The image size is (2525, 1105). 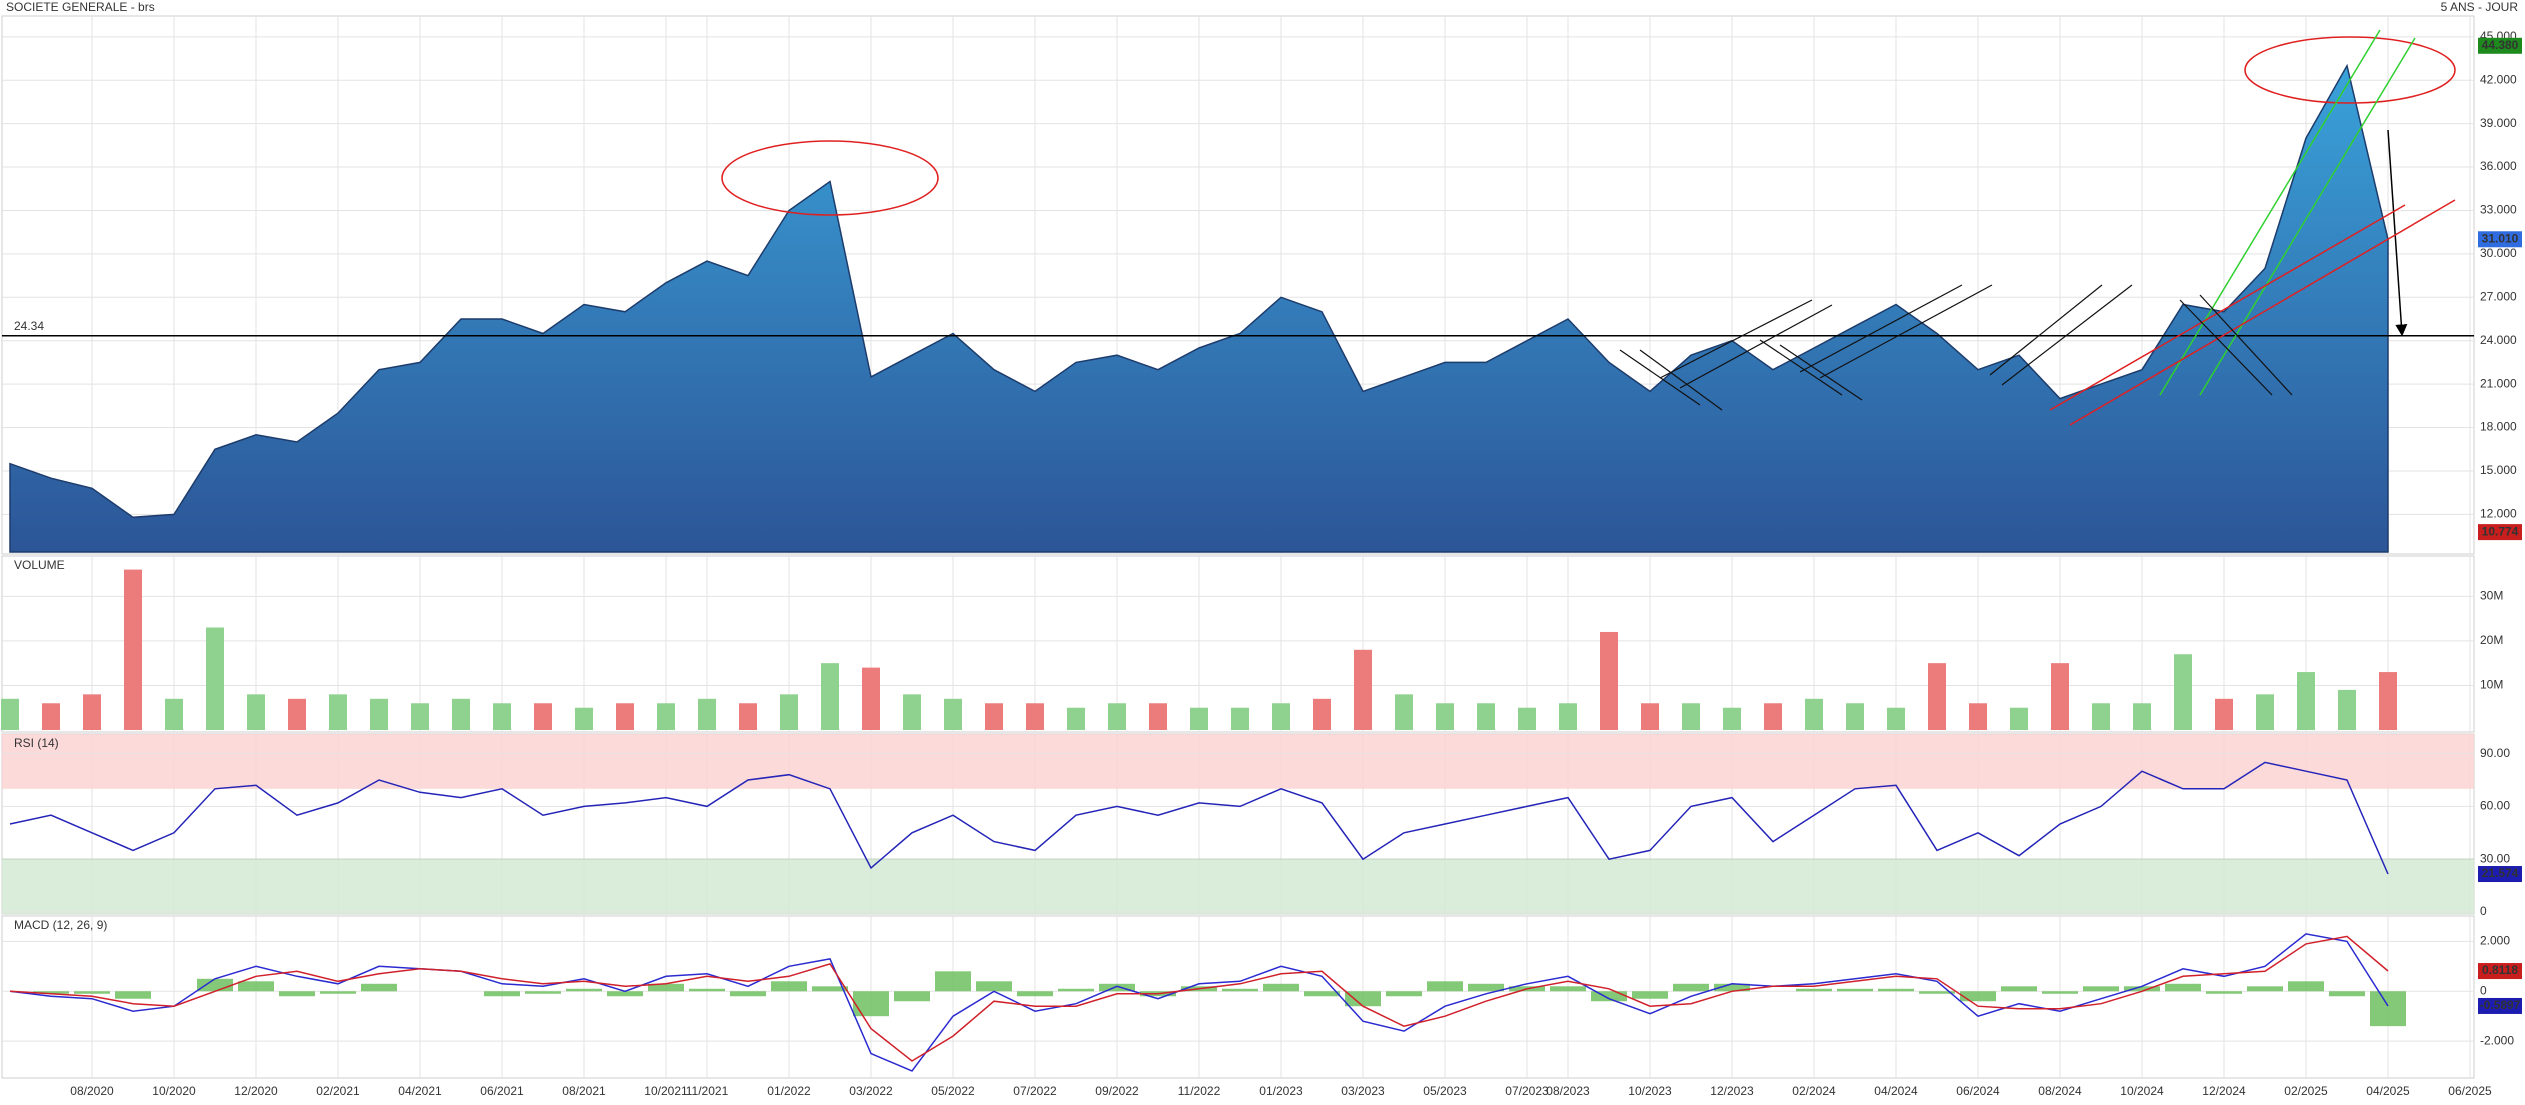 What do you see at coordinates (1814, 1091) in the screenshot?
I see `x-tick-label: 02/2024` at bounding box center [1814, 1091].